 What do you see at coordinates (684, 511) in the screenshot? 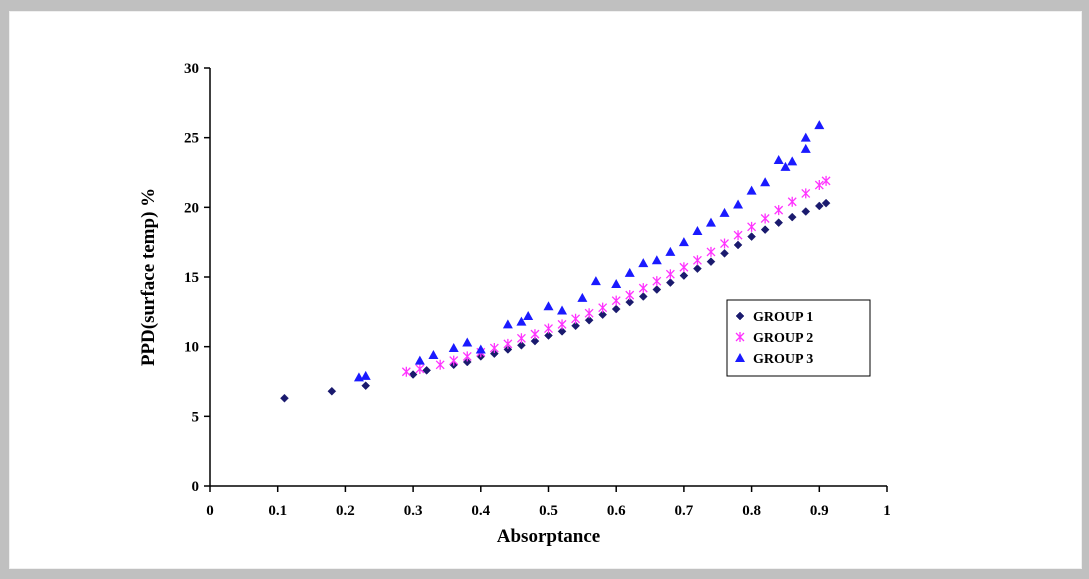
I see `x-tick-label: 0.7` at bounding box center [684, 511].